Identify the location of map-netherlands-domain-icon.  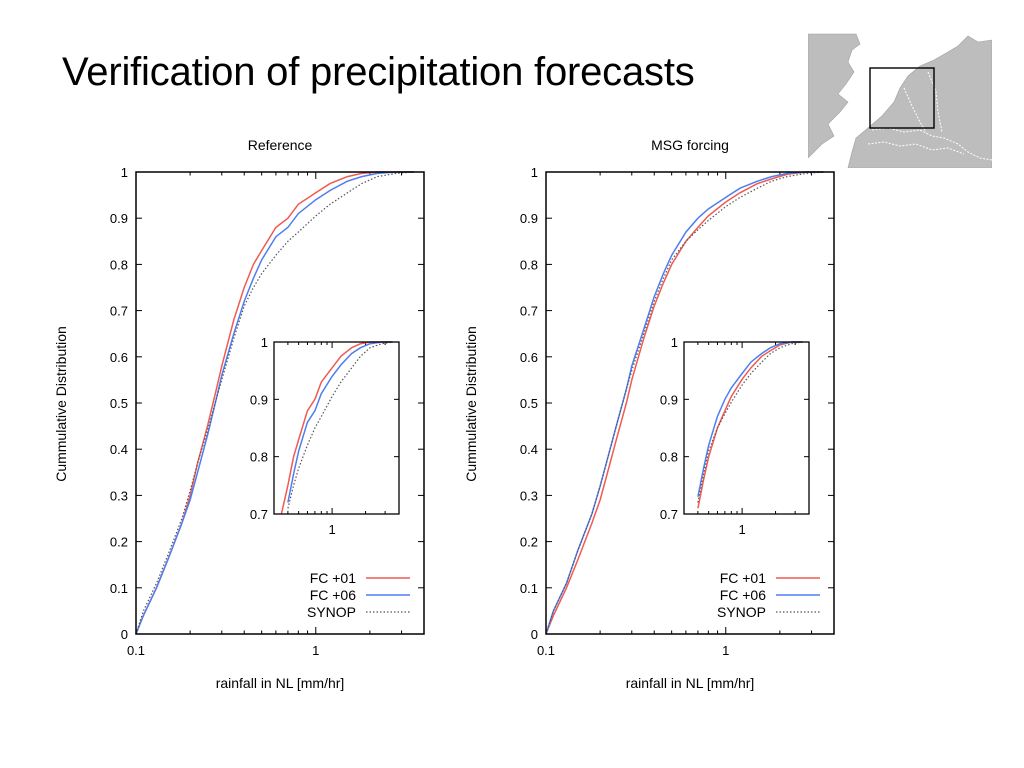
(900, 100).